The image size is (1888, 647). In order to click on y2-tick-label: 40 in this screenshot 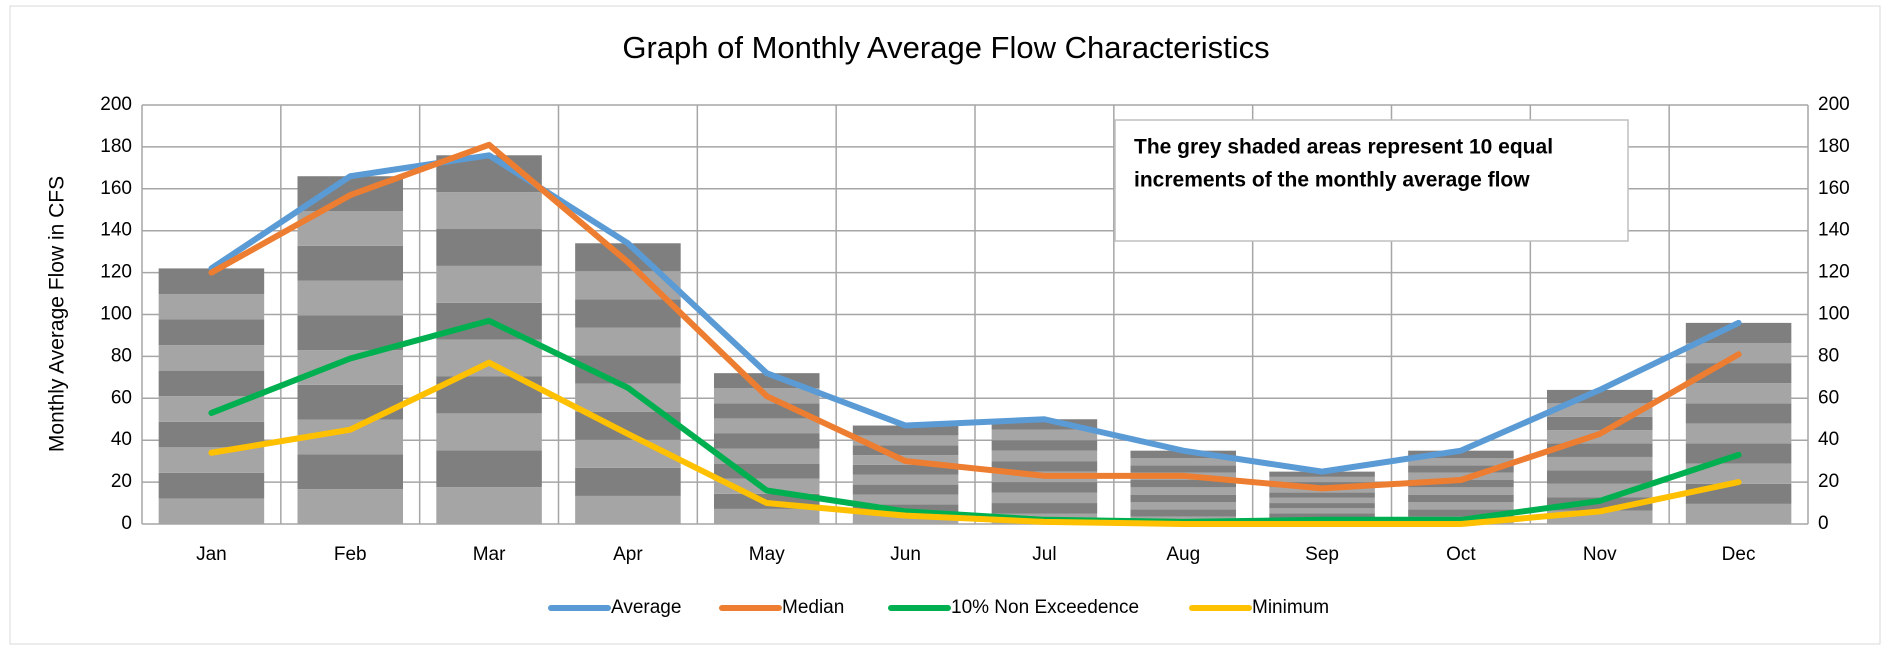, I will do `click(1828, 439)`.